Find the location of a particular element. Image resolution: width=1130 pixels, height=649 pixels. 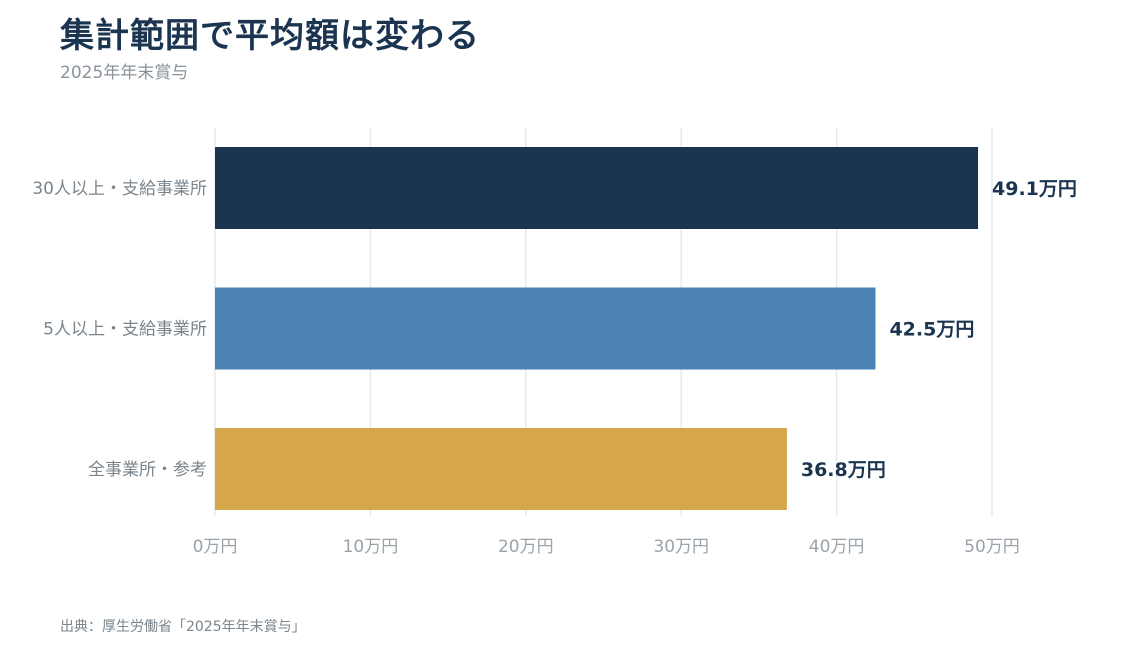

source-note: 出典：厚生労働省「2025年年末賞与」 is located at coordinates (183, 627).